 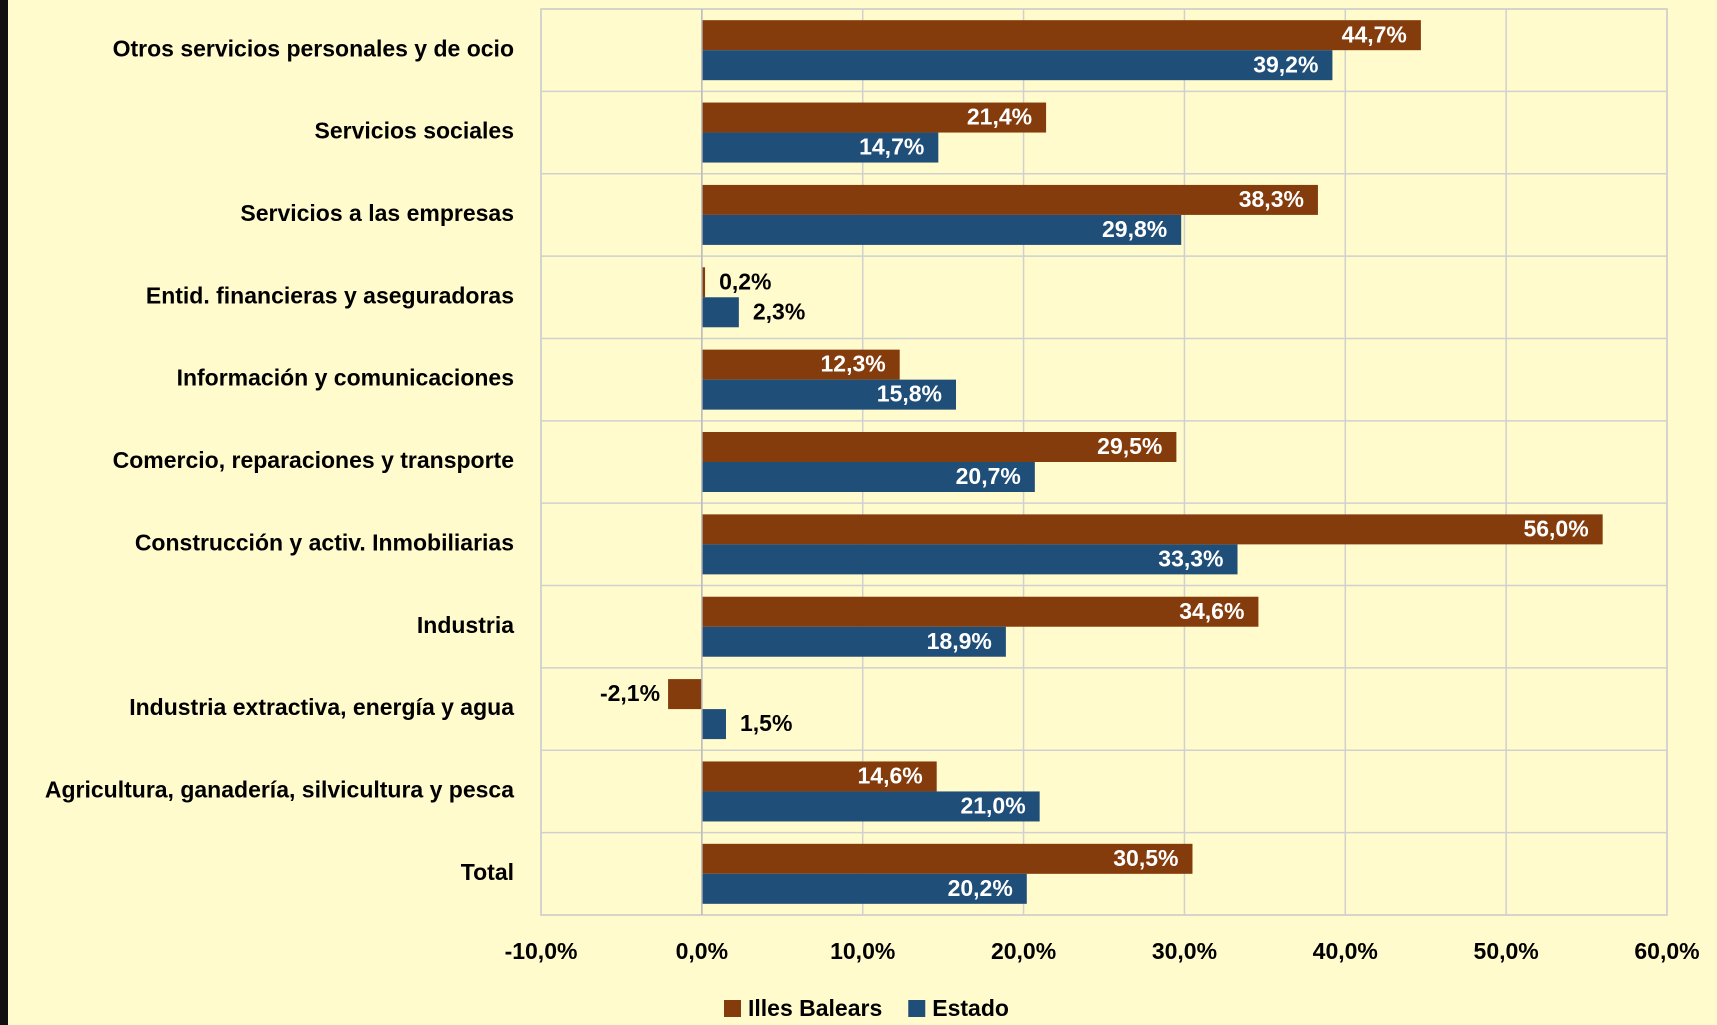 What do you see at coordinates (1506, 951) in the screenshot?
I see `x-tick-label: 50,0%` at bounding box center [1506, 951].